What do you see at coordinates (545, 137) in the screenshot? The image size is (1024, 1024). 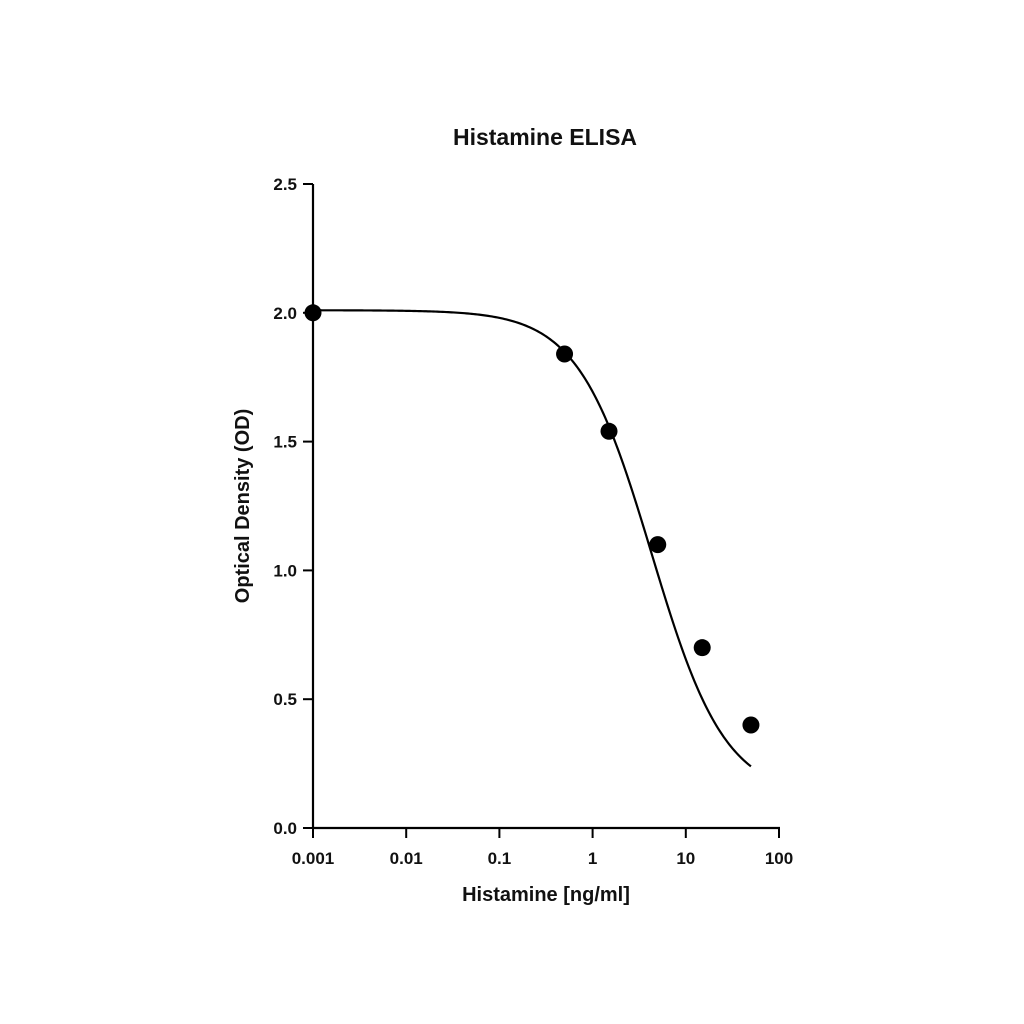 I see `chart-title: Histamine ELISA` at bounding box center [545, 137].